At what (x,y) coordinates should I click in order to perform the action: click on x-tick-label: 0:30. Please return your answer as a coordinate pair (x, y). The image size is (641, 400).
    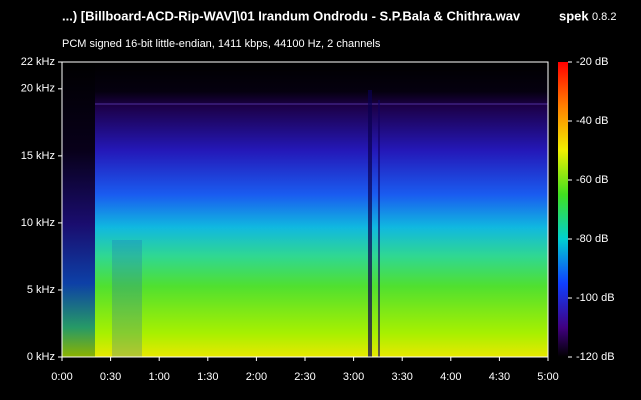
    Looking at the image, I should click on (110, 377).